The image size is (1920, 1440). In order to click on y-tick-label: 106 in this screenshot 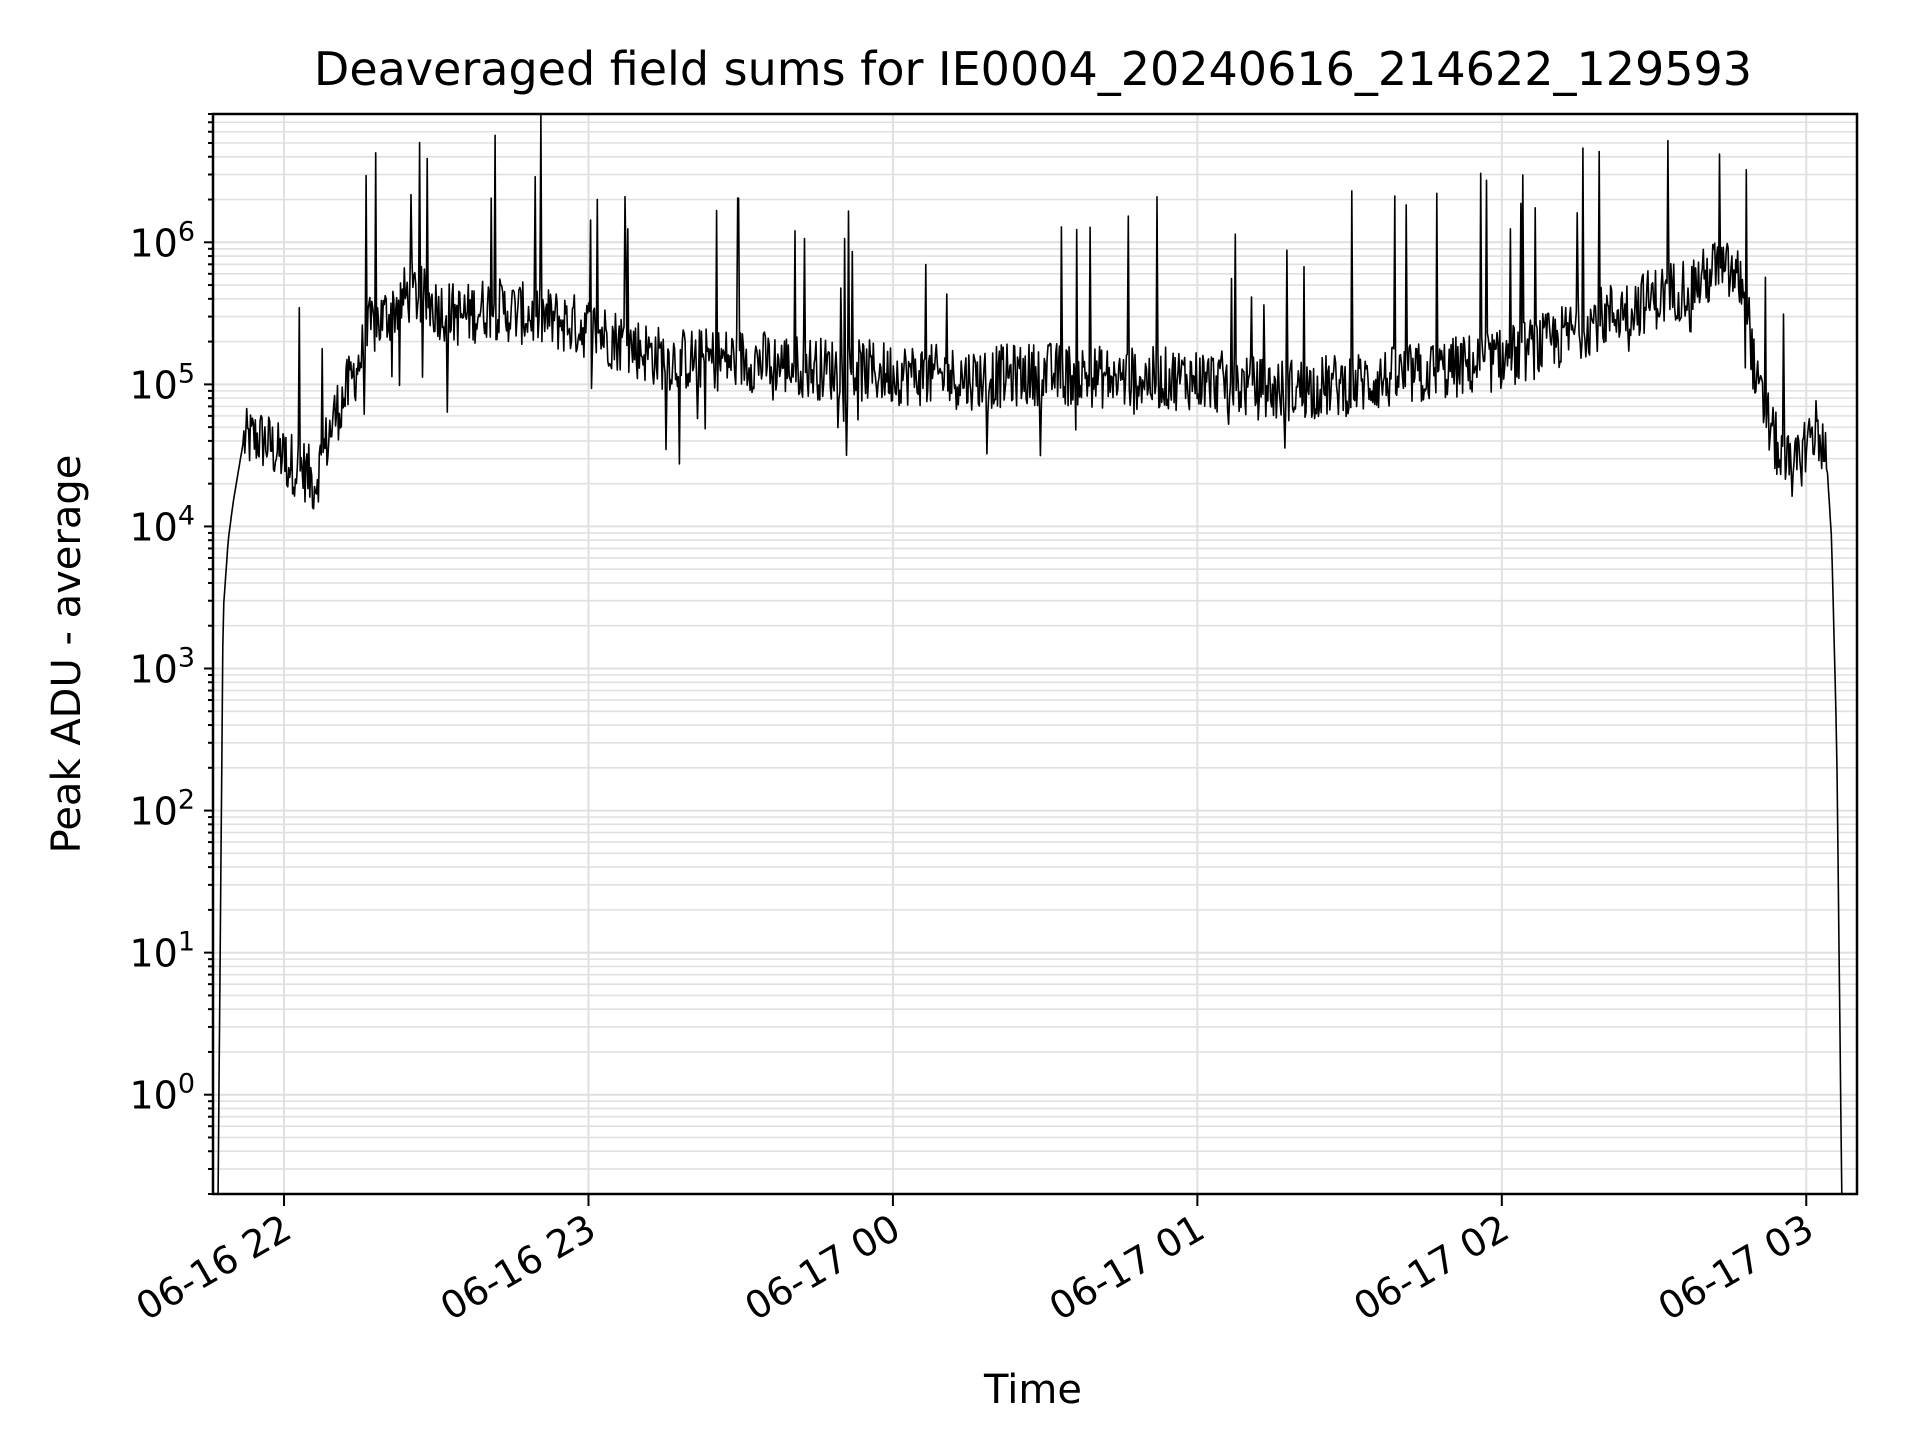, I will do `click(162, 240)`.